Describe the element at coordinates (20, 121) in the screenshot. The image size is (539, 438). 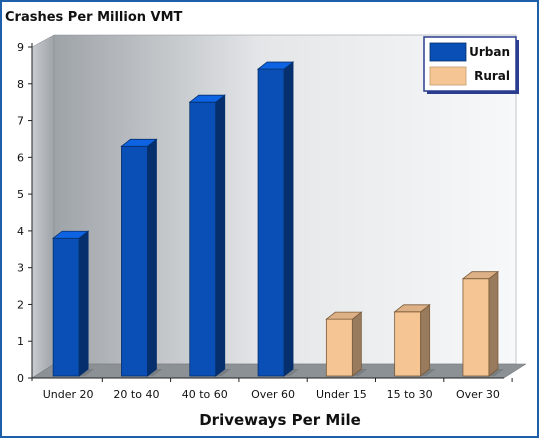
I see `y-tick-label: 7` at that location.